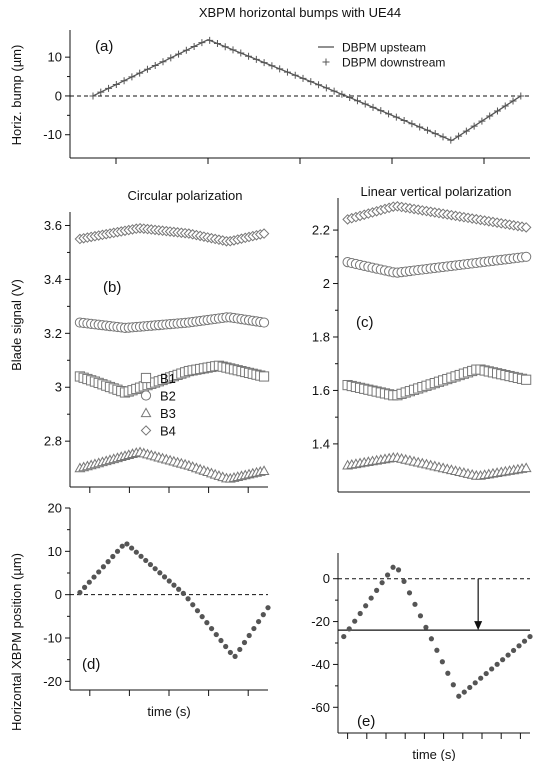  I want to click on y-tick-label: -60, so click(320, 707).